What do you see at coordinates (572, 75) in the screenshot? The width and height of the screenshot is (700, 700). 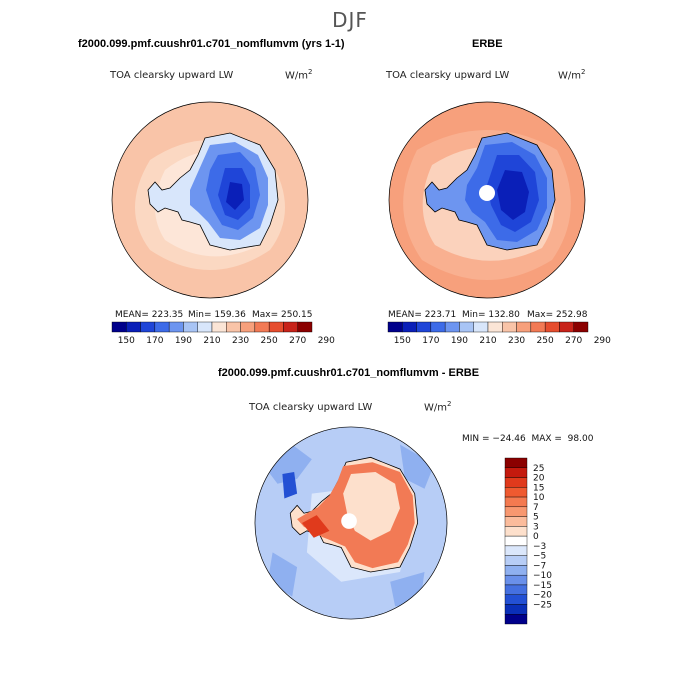 I see `panel2-units: W/m2` at bounding box center [572, 75].